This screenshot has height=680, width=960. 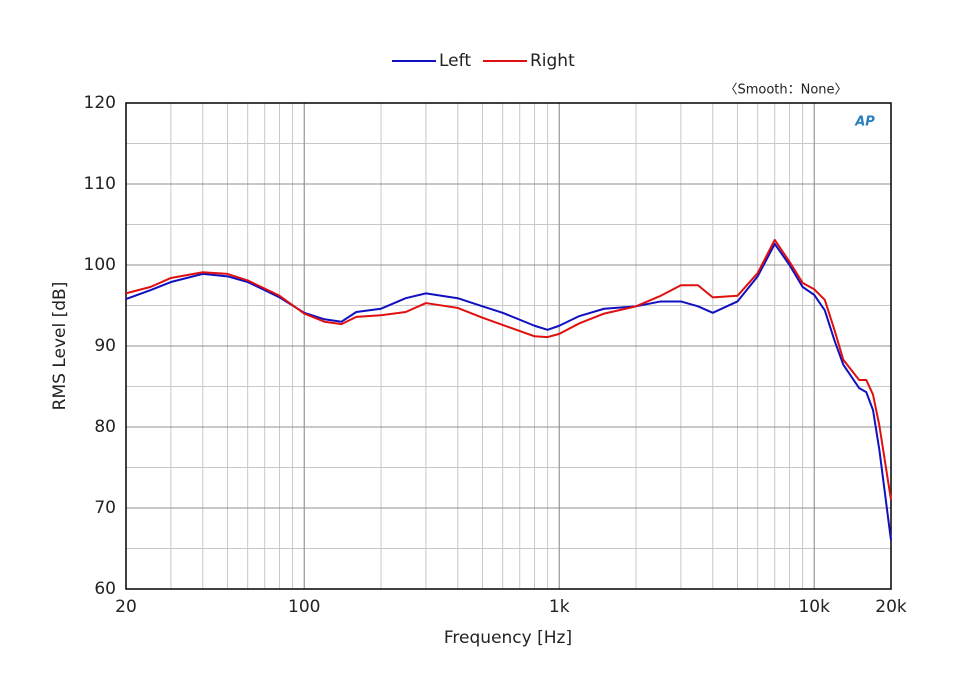 I want to click on x-tick-label: 100, so click(x=304, y=607).